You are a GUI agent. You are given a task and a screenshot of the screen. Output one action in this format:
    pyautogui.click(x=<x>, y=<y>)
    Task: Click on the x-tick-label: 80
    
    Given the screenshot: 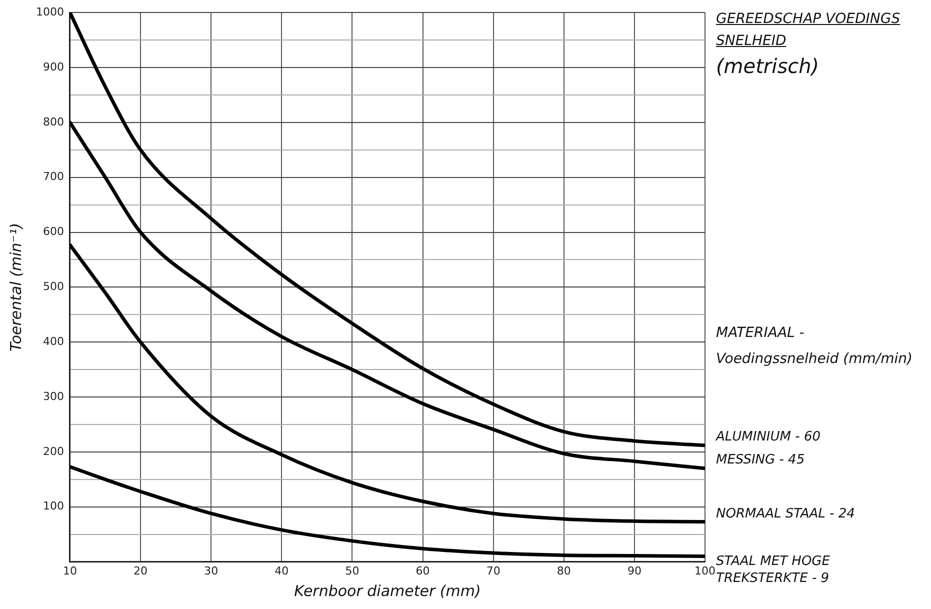 What is the action you would take?
    pyautogui.click(x=563, y=571)
    